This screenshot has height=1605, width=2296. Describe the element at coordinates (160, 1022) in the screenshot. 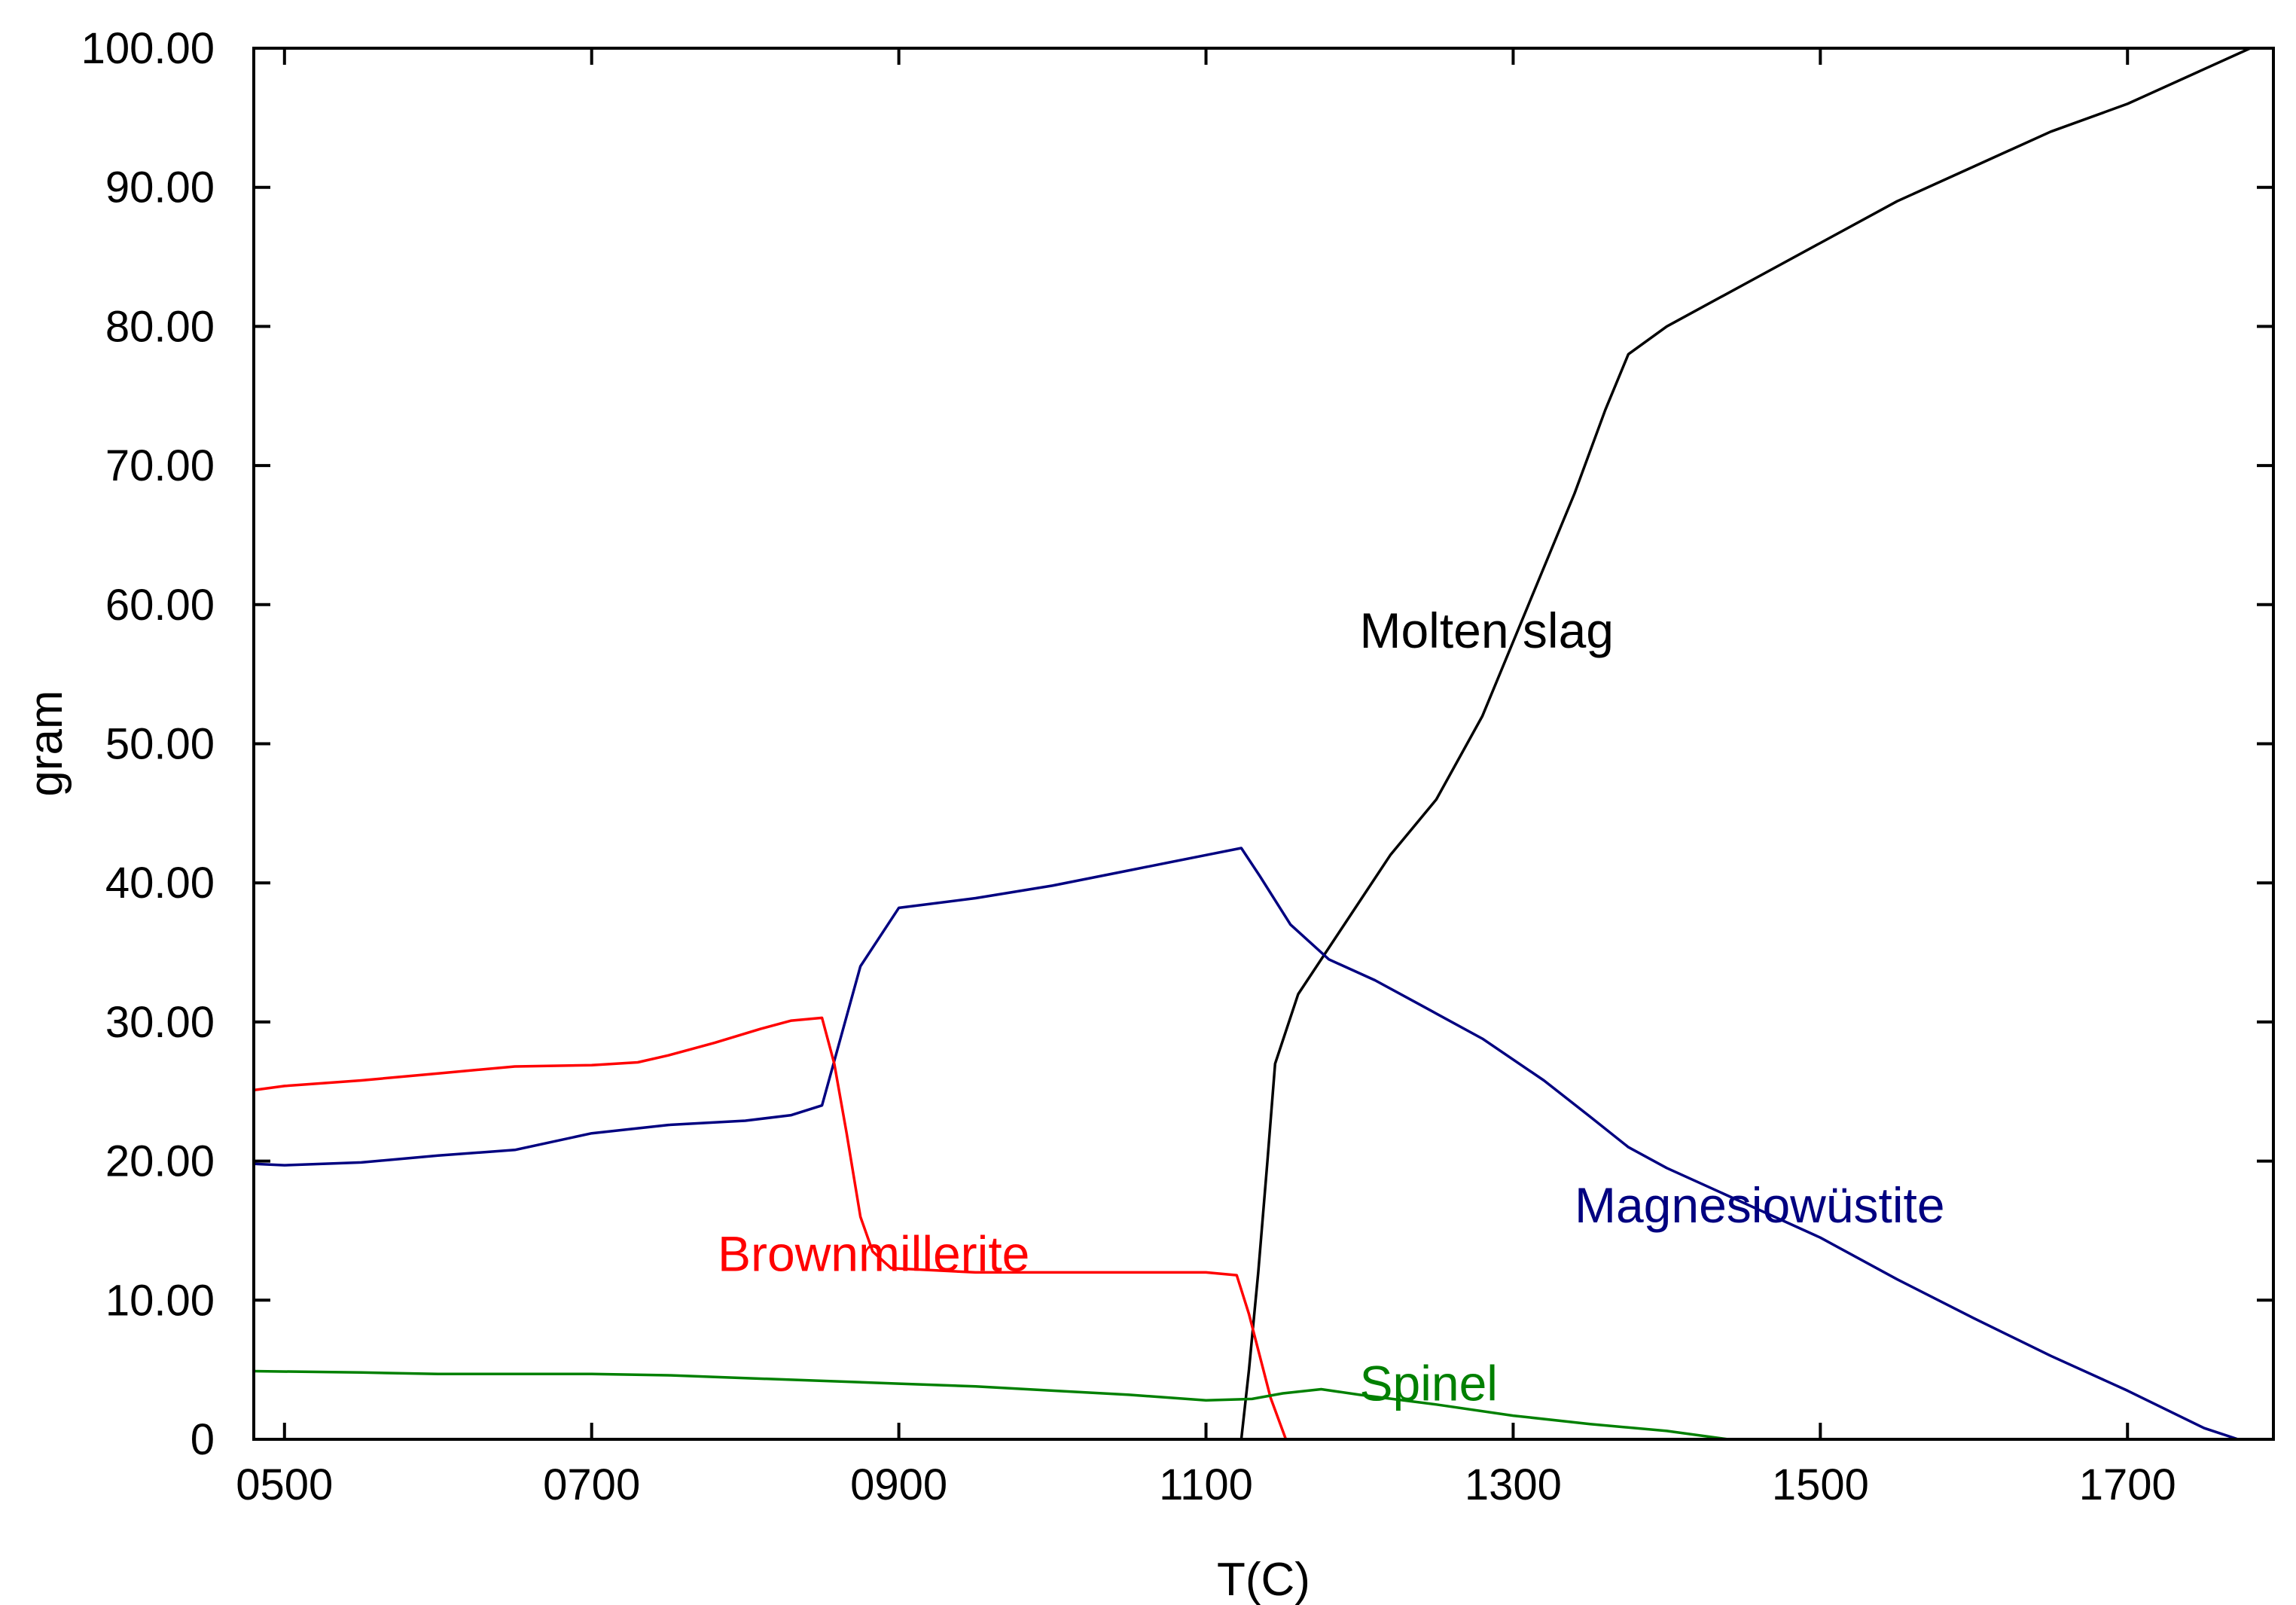

I see `y-tick-label: 30.00` at that location.